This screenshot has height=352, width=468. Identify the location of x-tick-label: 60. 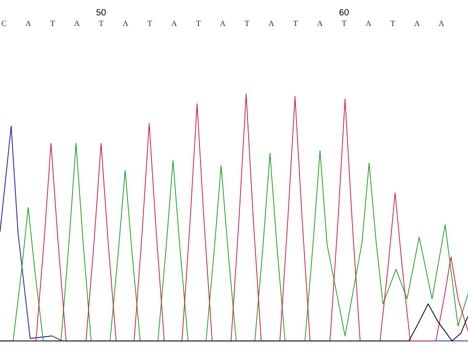
(344, 12).